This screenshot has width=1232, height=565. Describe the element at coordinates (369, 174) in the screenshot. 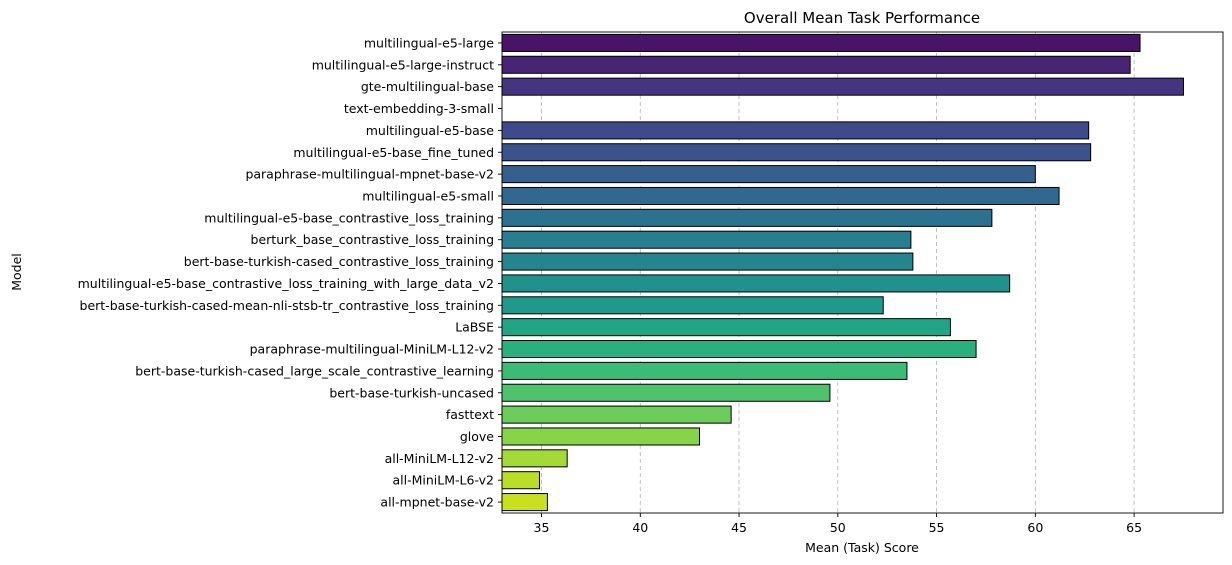

I see `y-tick-label: paraphrase-multilingual-mpnet-base-v2` at that location.